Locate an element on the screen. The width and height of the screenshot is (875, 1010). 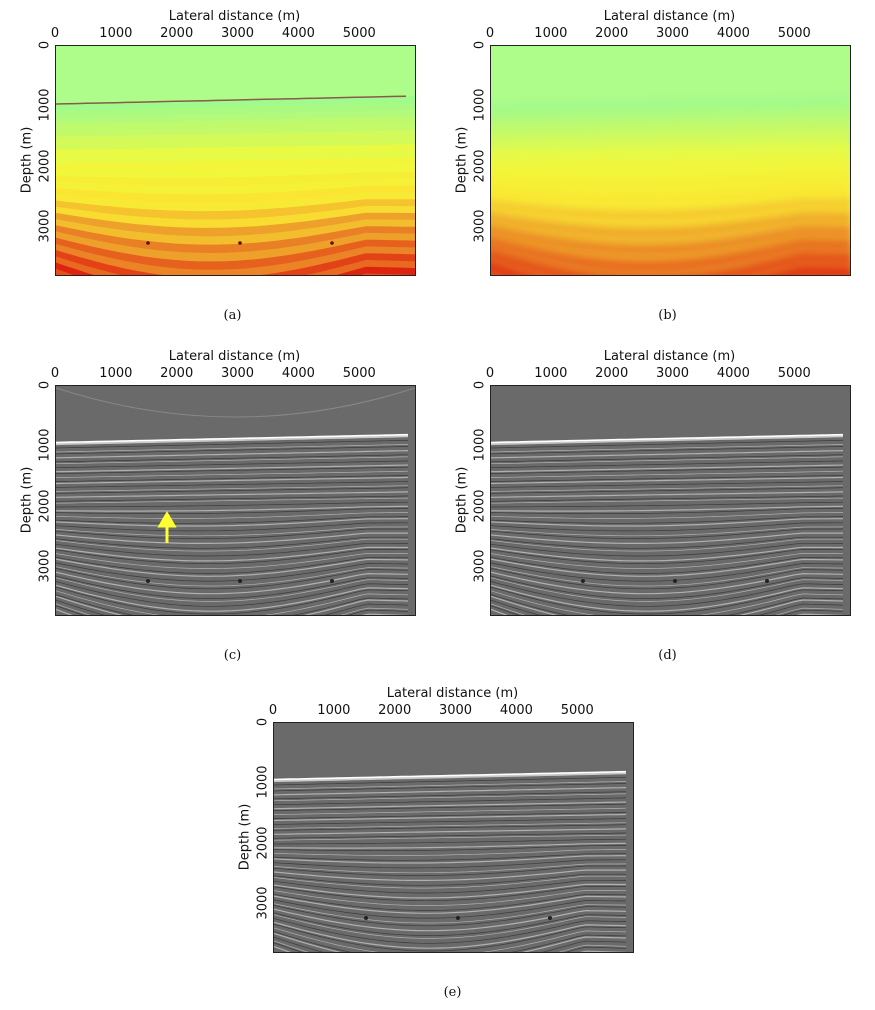
panel-caption: (d) is located at coordinates (667, 655).